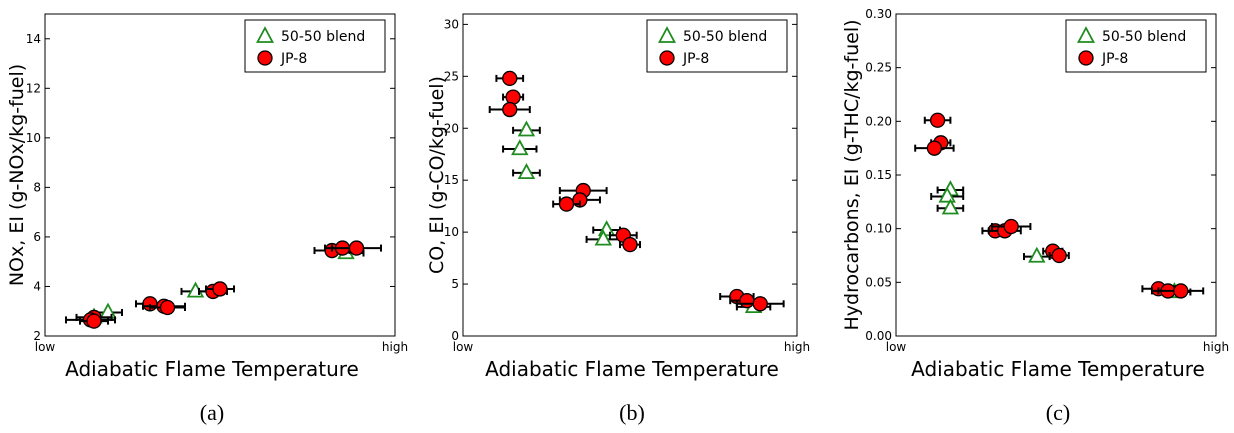 Image resolution: width=1234 pixels, height=433 pixels. Describe the element at coordinates (878, 229) in the screenshot. I see `y-tick-label: 0.10` at that location.